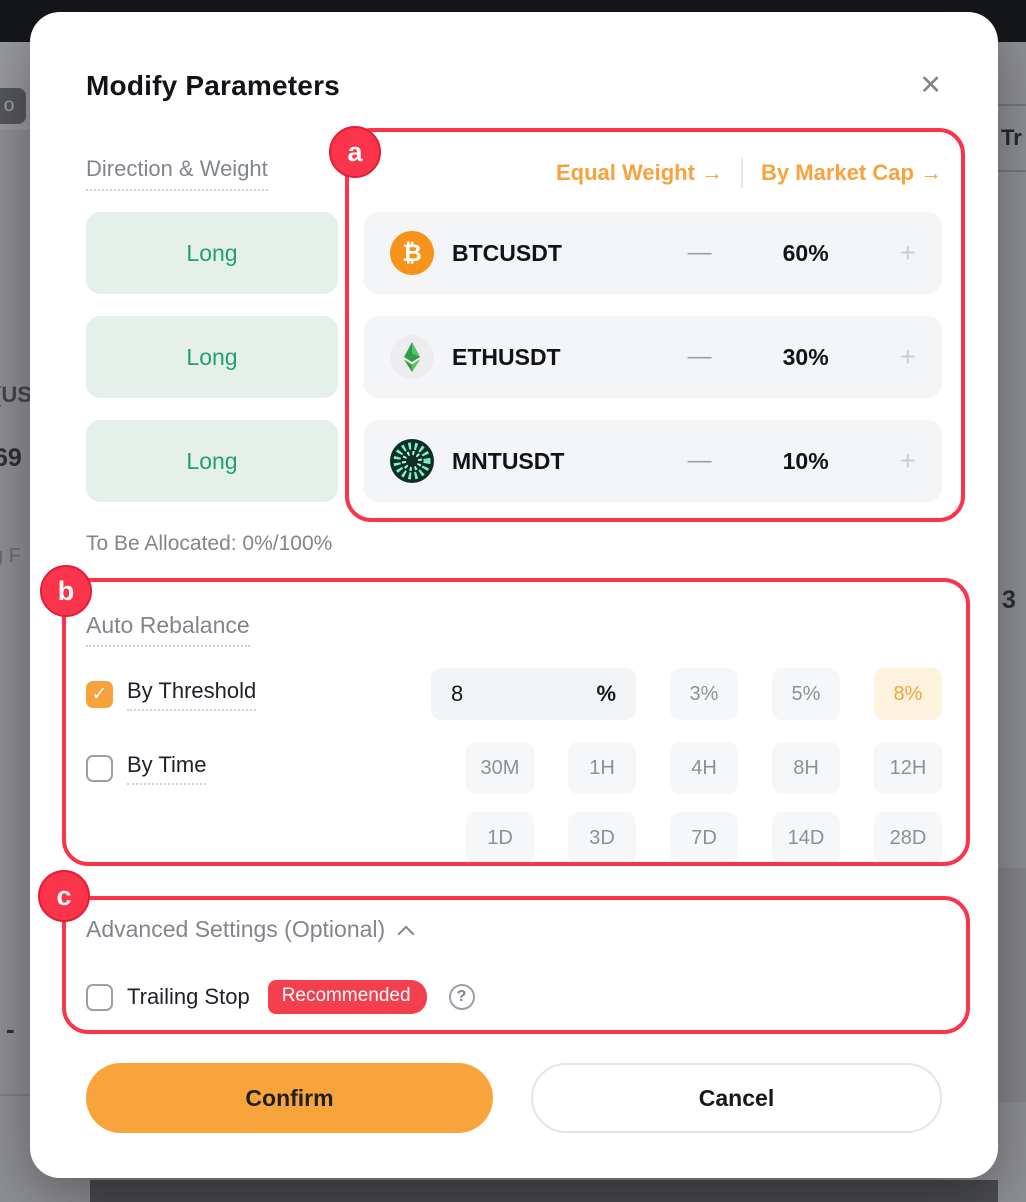  Describe the element at coordinates (236, 928) in the screenshot. I see `advanced-settings-label: Advanced Settings (Optional)` at that location.